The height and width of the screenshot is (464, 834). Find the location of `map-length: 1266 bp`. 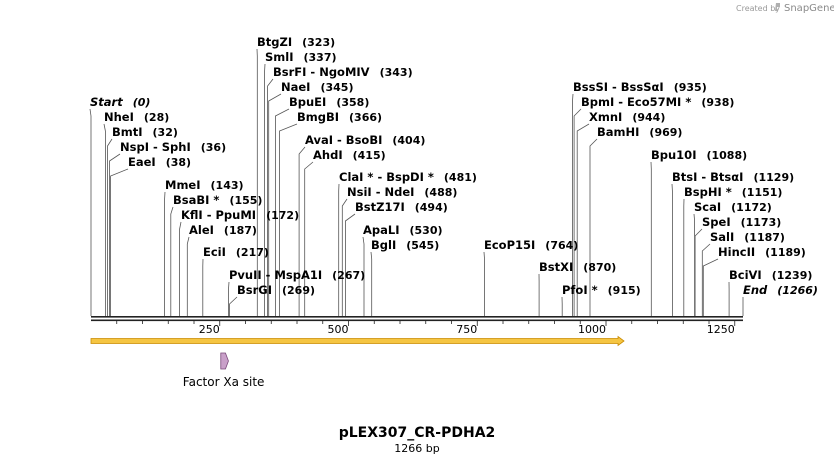

map-length: 1266 bp is located at coordinates (417, 448).